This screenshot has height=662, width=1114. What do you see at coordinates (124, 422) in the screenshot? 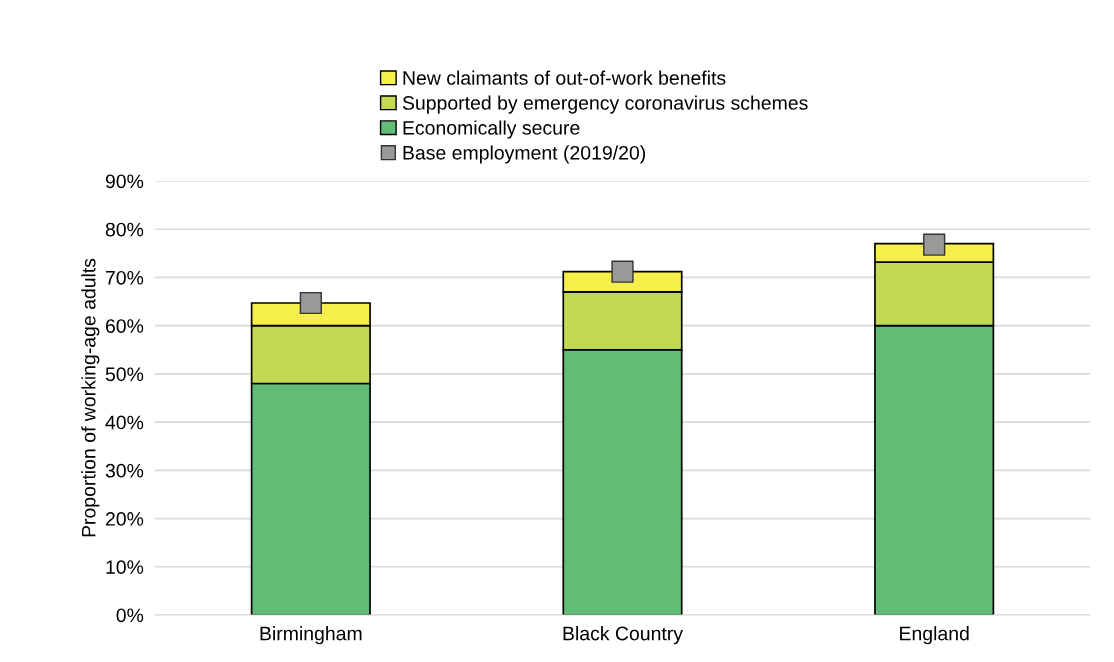
I see `y-tick-label: 40%` at bounding box center [124, 422].